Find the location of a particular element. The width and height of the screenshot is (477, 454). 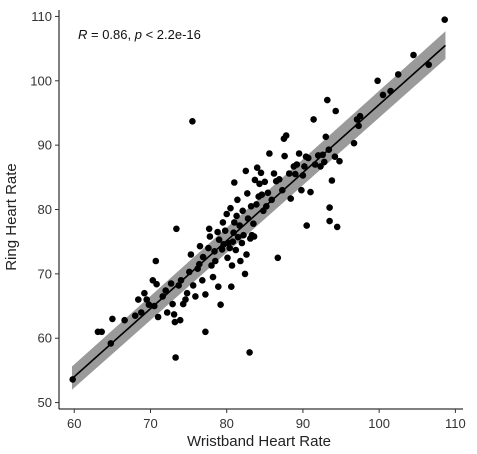

x-tick-label: 100 is located at coordinates (379, 423).